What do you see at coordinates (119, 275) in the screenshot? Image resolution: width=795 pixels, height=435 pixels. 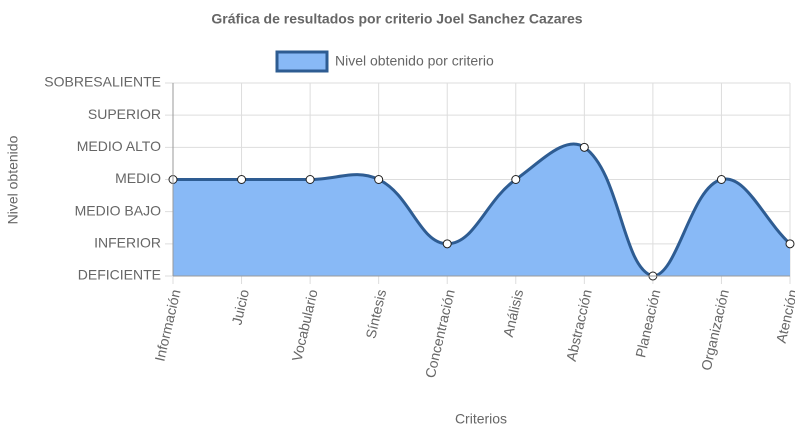 I see `y-tick-label: DEFICIENTE` at bounding box center [119, 275].